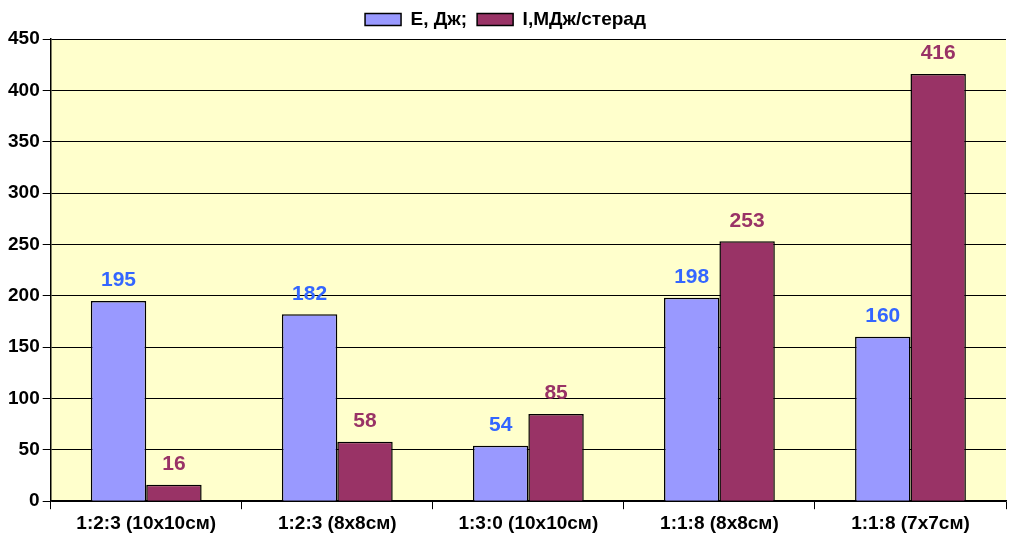 The width and height of the screenshot is (1018, 538). Describe the element at coordinates (34, 500) in the screenshot. I see `y-tick-label: 0` at that location.